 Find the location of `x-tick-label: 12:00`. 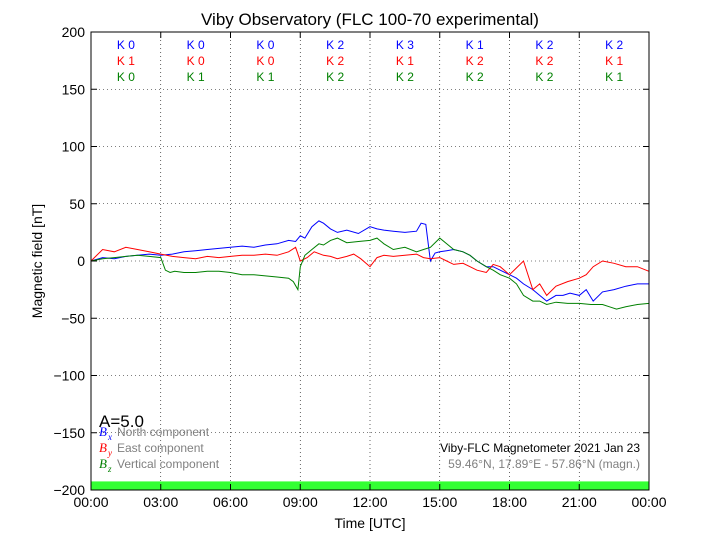

x-tick-label: 12:00 is located at coordinates (369, 502).